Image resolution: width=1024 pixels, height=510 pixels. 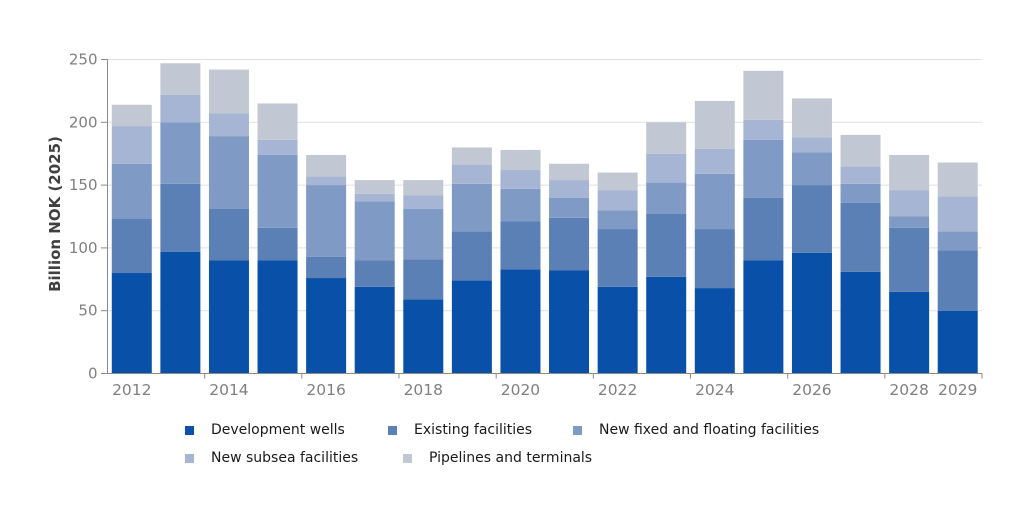 What do you see at coordinates (131, 115) in the screenshot?
I see `bar-segment-2012-pipelines-and-terminals` at bounding box center [131, 115].